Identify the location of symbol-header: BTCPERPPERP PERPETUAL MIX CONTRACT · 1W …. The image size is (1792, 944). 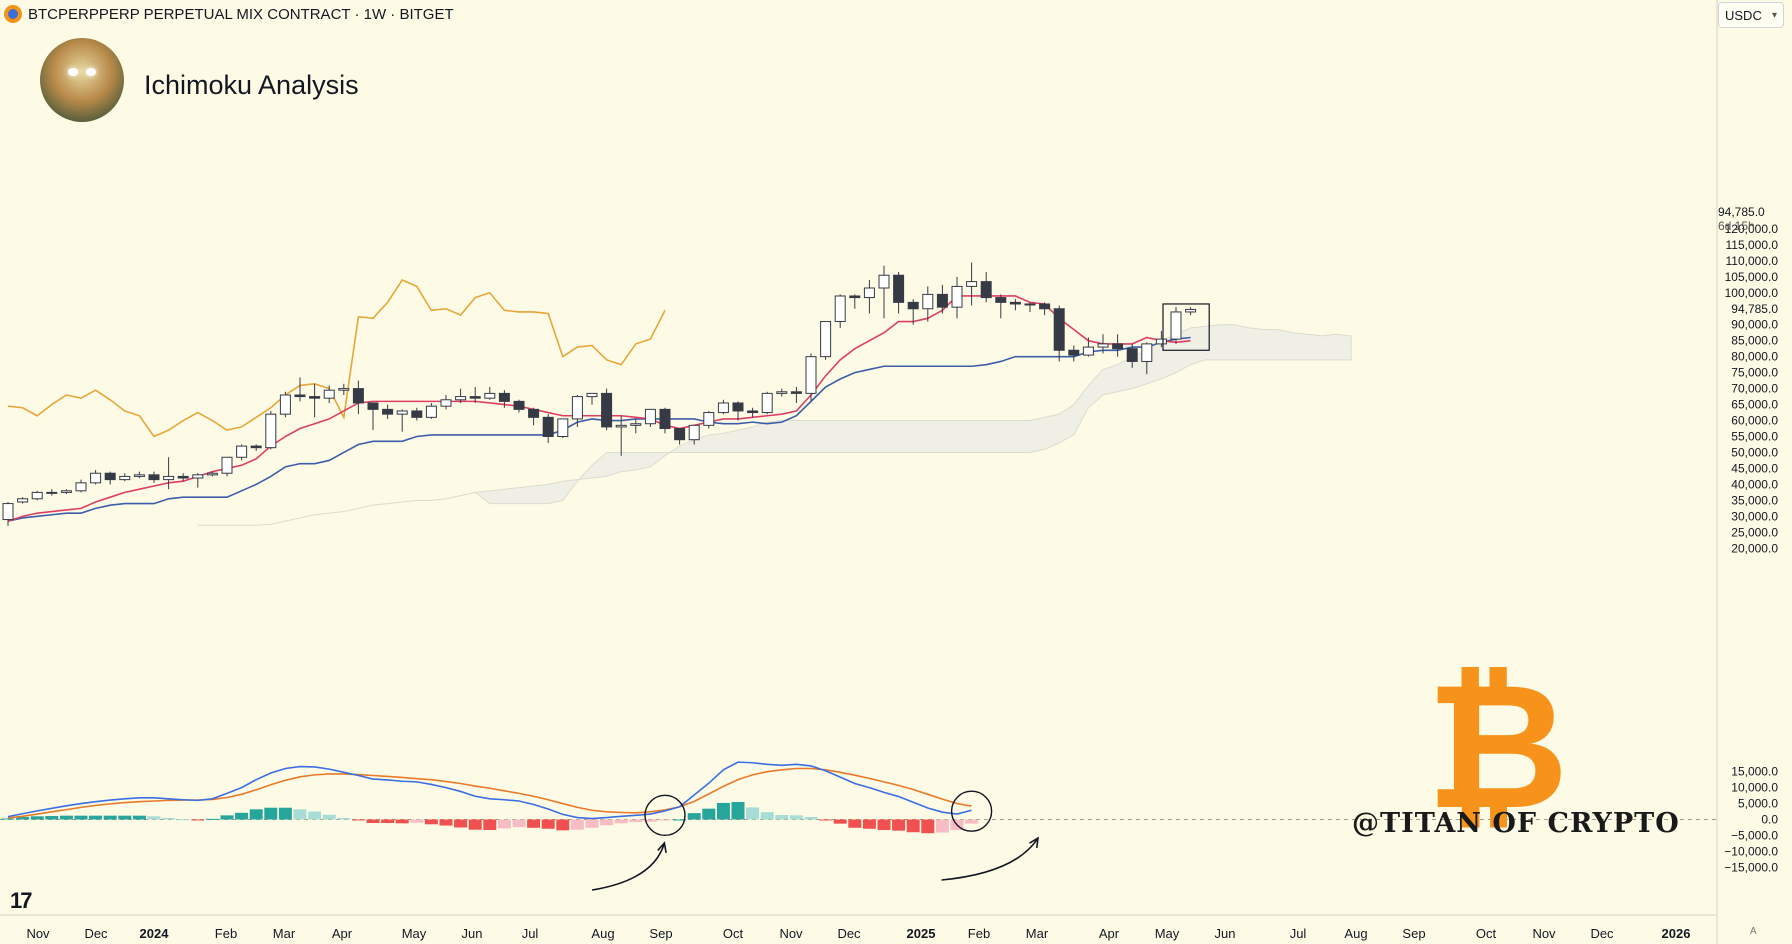
(227, 14).